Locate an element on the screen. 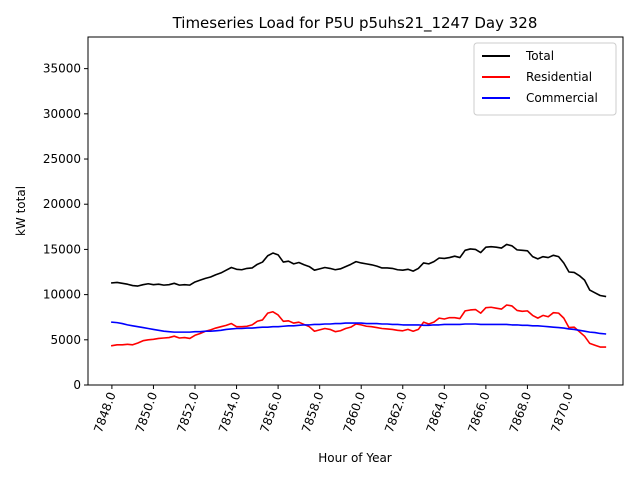 The image size is (640, 480). y-tick-label: 0 is located at coordinates (77, 385).